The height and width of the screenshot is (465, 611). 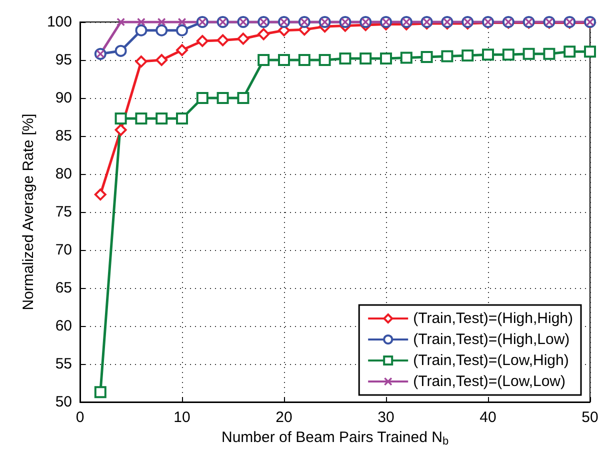 I want to click on y-tick-label: 80, so click(x=63, y=174).